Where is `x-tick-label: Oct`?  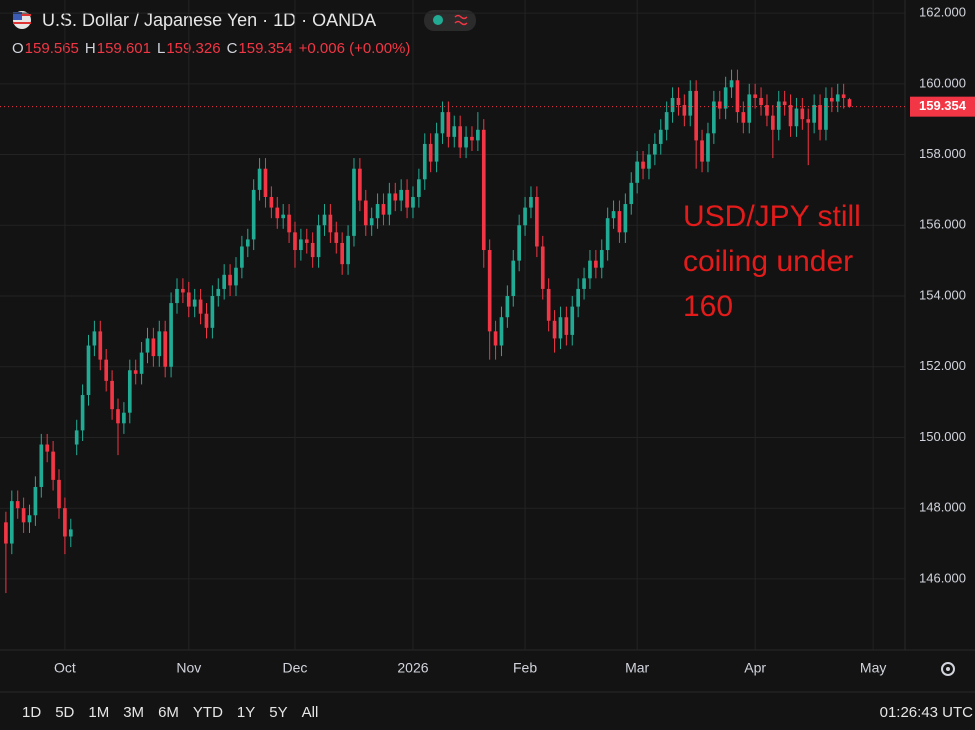
x-tick-label: Oct is located at coordinates (65, 668).